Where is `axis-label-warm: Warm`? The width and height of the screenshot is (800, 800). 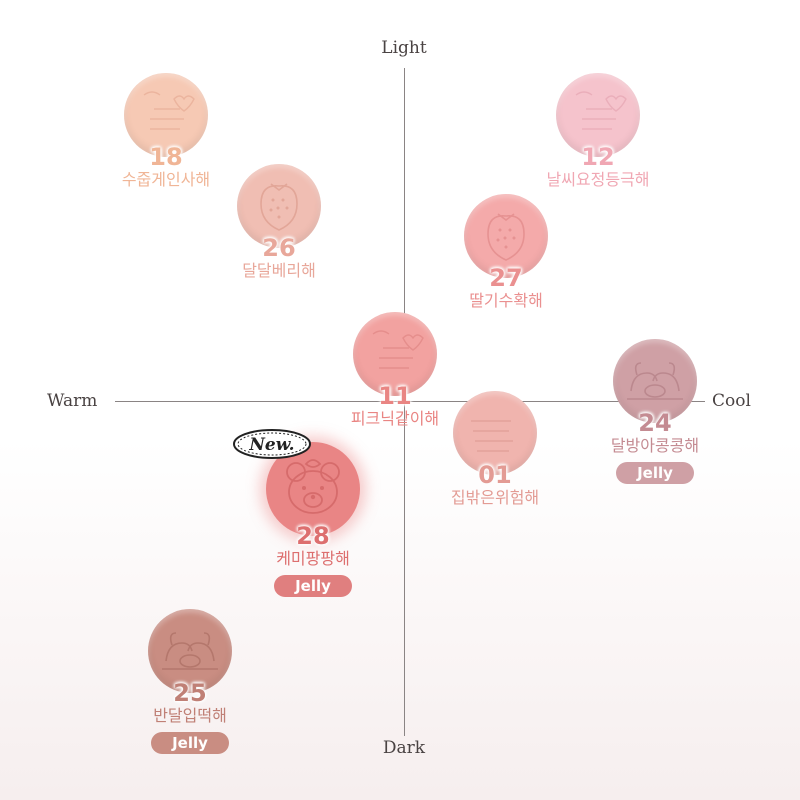
axis-label-warm: Warm is located at coordinates (72, 401).